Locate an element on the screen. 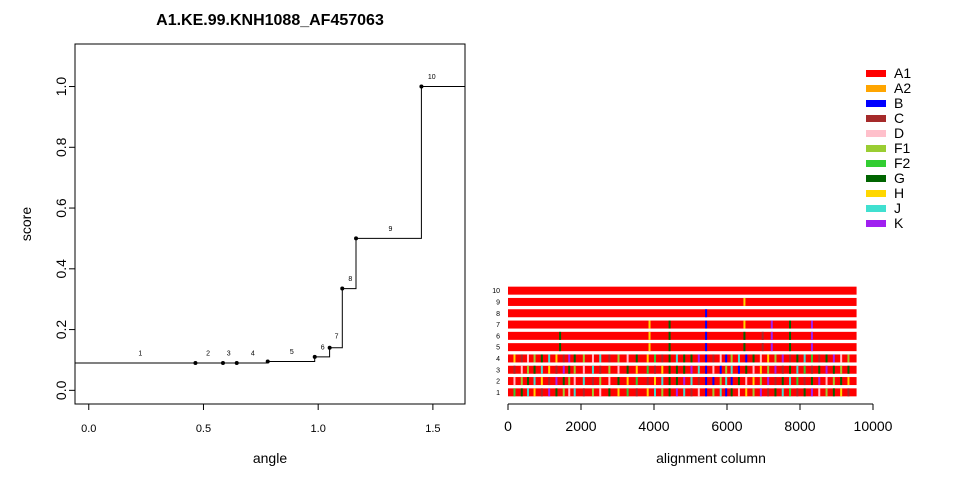 This screenshot has width=960, height=480. x-tick-label: 10000 is located at coordinates (873, 426).